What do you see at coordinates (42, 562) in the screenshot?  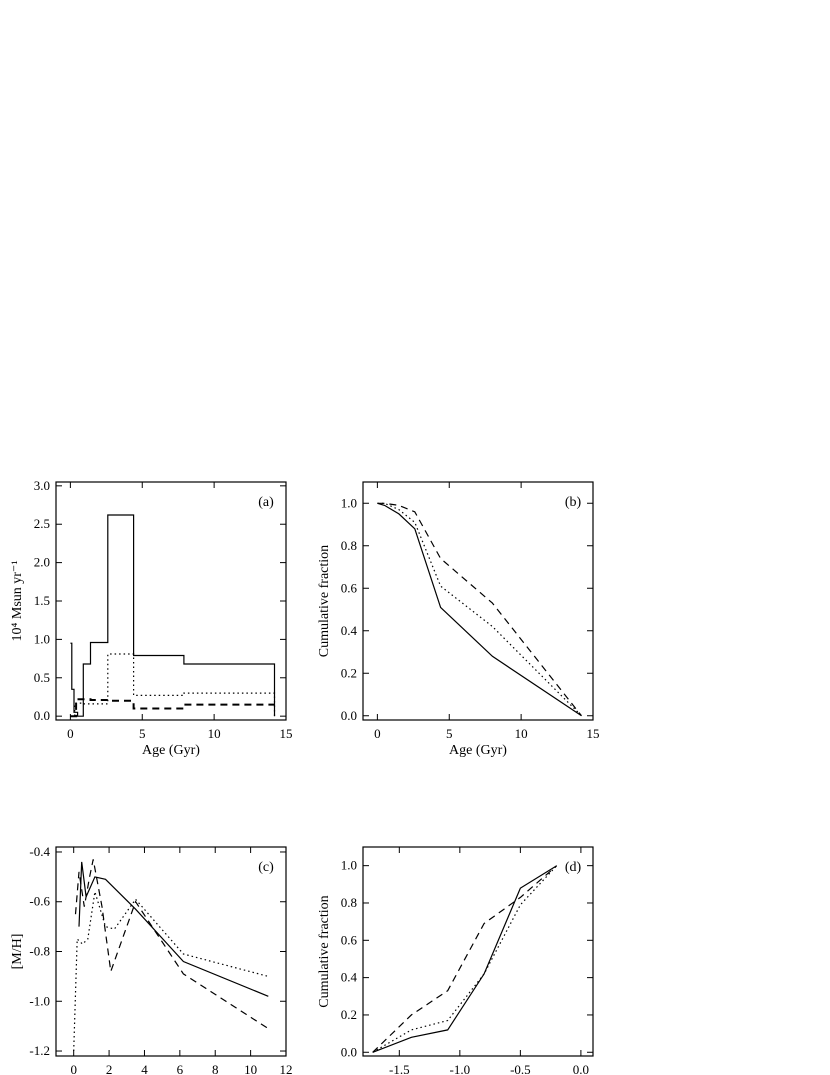 I see `y-tick-label: 2.0` at bounding box center [42, 562].